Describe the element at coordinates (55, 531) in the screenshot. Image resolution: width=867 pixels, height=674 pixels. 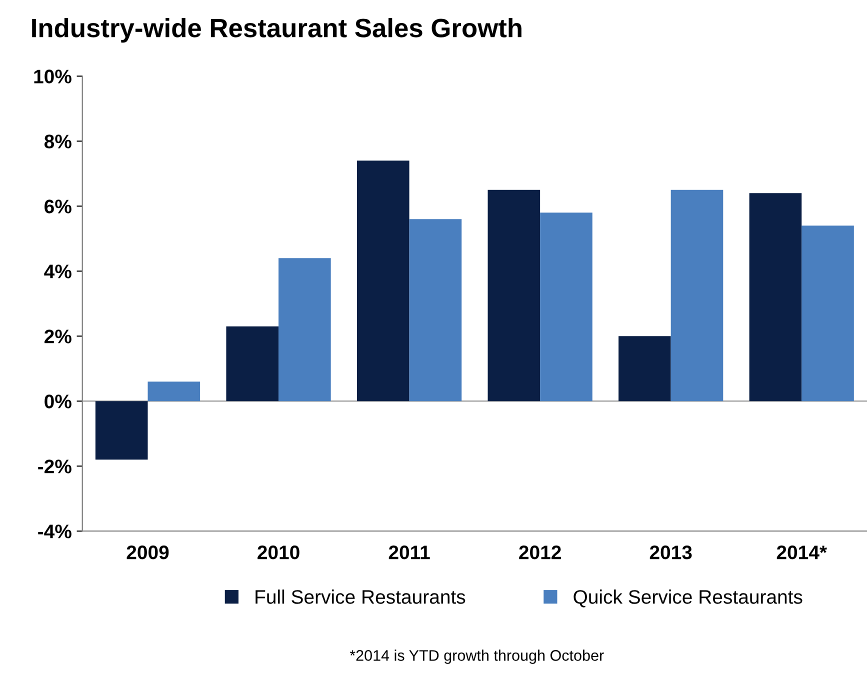
I see `y-tick-label: -4%` at that location.